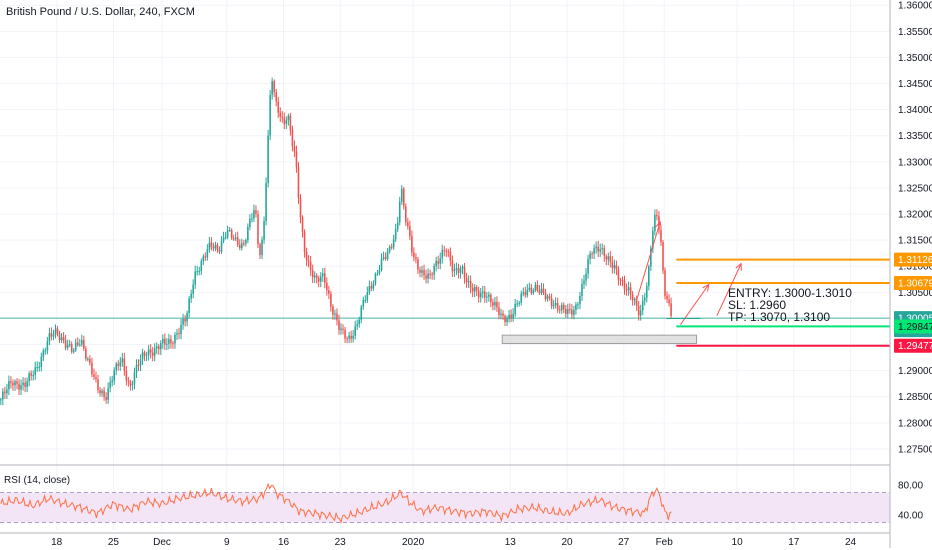 This screenshot has width=932, height=550. I want to click on price-tag-0: 1.31126, so click(915, 260).